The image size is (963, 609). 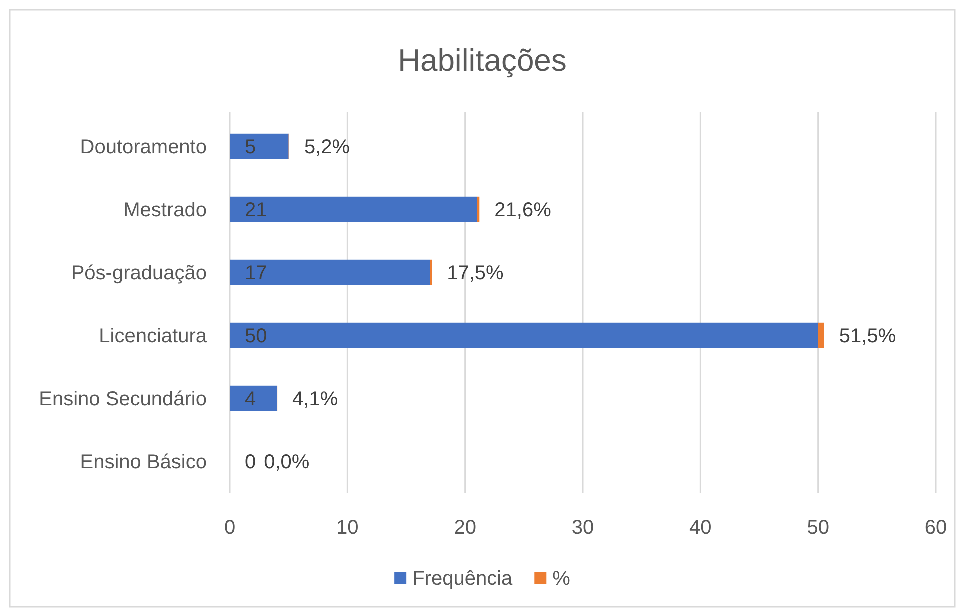 What do you see at coordinates (256, 273) in the screenshot?
I see `data-label: 17` at bounding box center [256, 273].